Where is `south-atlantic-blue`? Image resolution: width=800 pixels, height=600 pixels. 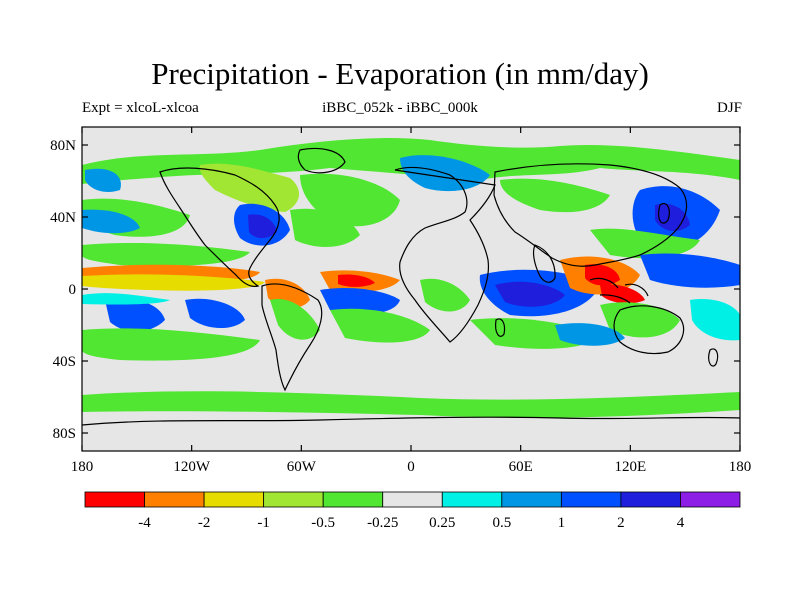
south-atlantic-blue is located at coordinates (360, 301).